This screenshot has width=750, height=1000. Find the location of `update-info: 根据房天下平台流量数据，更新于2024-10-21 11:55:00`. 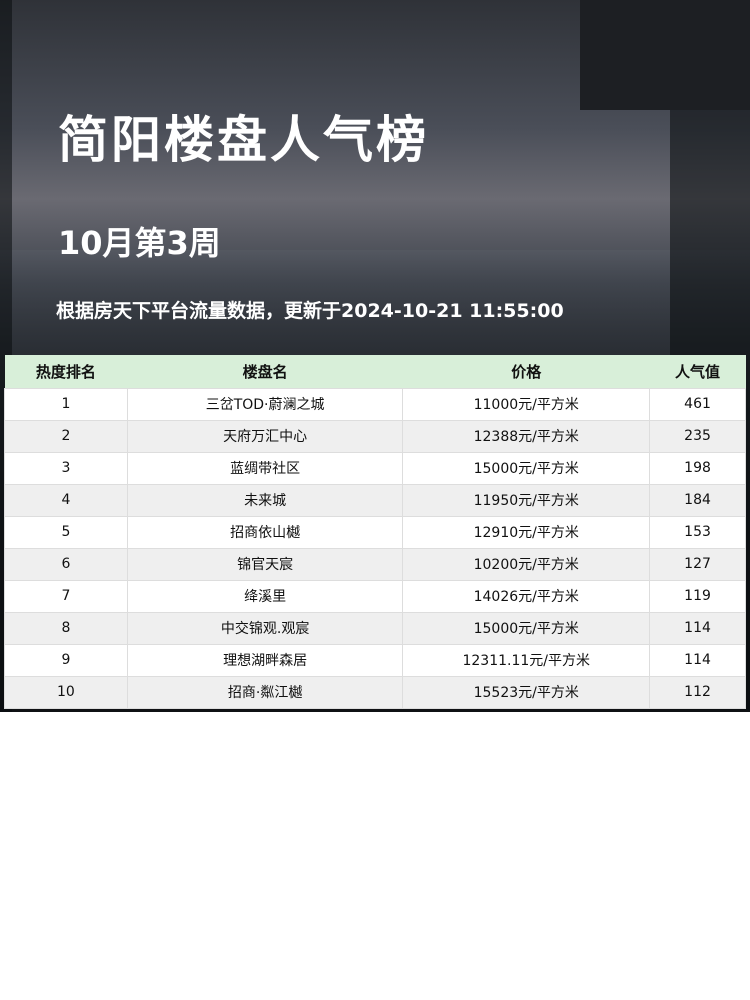

update-info: 根据房天下平台流量数据，更新于2024-10-21 11:55:00 is located at coordinates (310, 311).